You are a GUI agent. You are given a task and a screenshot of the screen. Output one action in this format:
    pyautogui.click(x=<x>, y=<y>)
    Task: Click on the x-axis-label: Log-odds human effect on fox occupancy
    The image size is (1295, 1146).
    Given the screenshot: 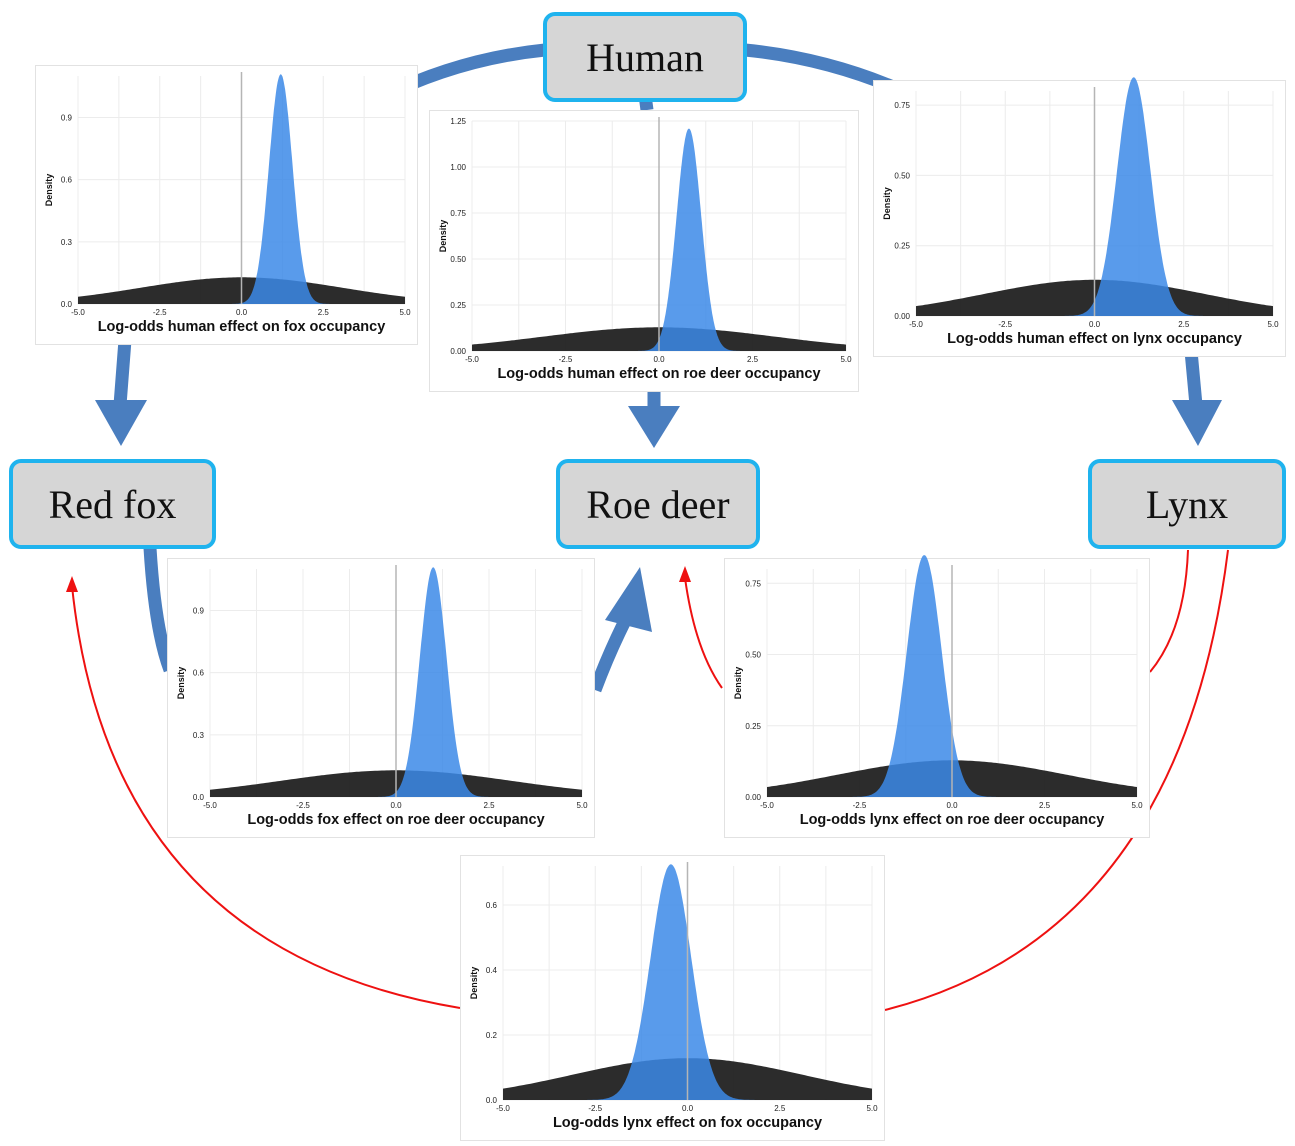 What is the action you would take?
    pyautogui.click(x=242, y=327)
    